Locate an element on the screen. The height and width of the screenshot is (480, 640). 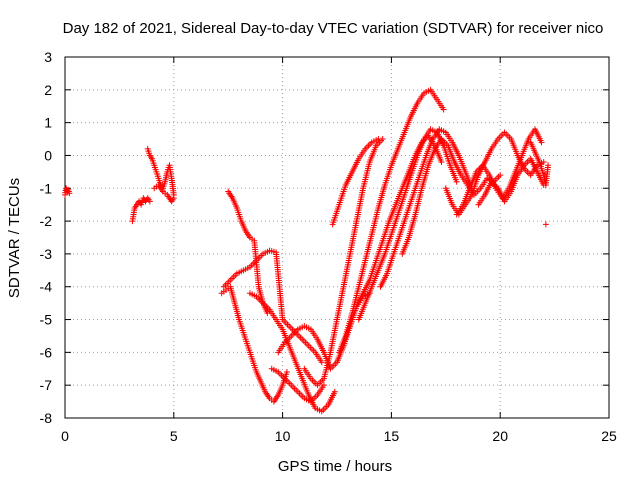
y-tick-label: 3 is located at coordinates (48, 57).